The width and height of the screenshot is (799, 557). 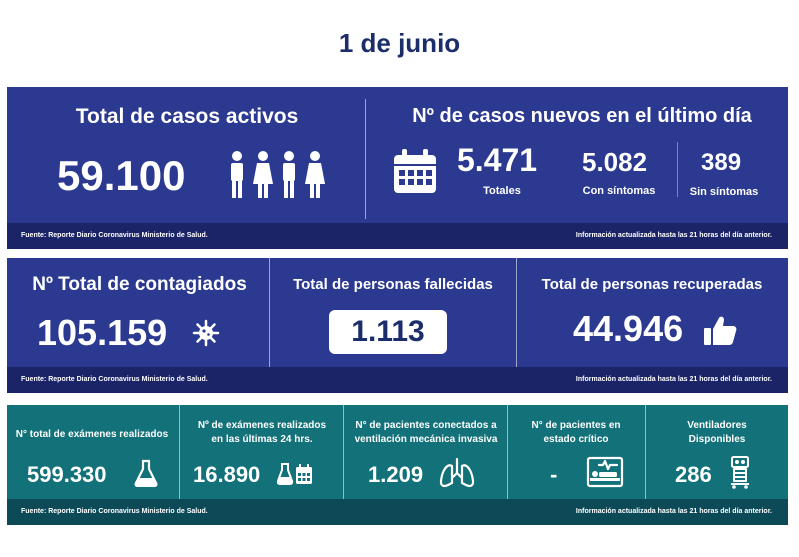 What do you see at coordinates (576, 439) in the screenshot?
I see `critical-title-line2: estado crítico` at bounding box center [576, 439].